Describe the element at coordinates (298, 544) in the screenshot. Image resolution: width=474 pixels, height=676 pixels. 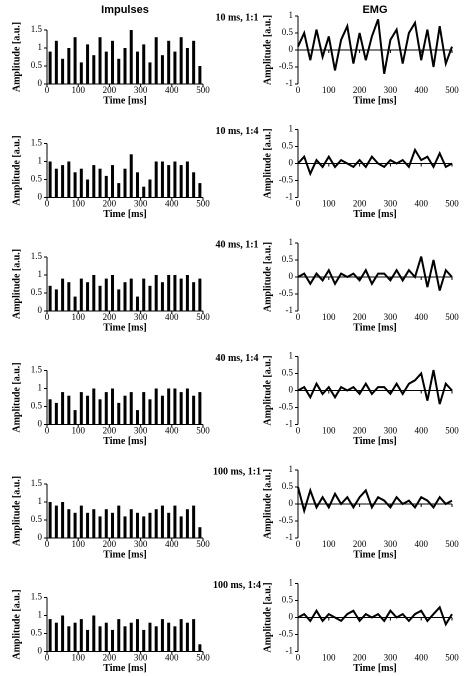
I see `x-tick-label: 0` at that location.